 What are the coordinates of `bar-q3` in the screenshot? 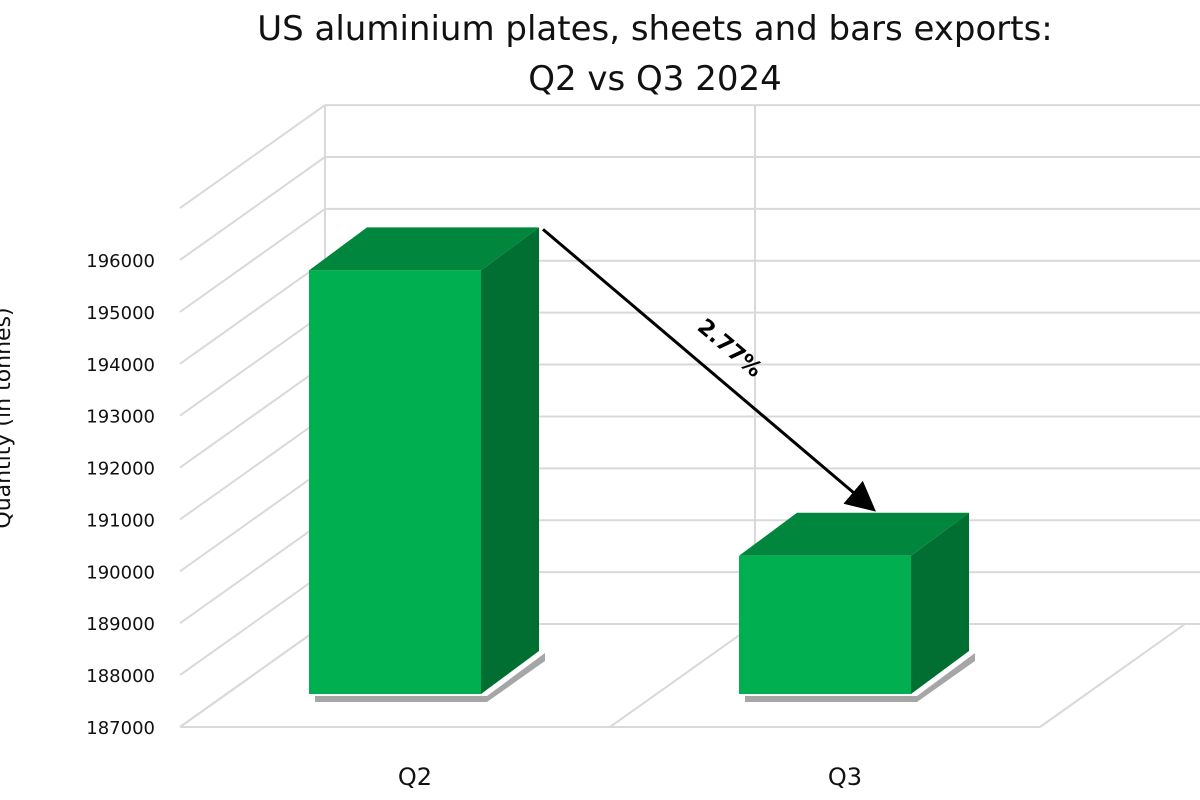 It's located at (857, 607).